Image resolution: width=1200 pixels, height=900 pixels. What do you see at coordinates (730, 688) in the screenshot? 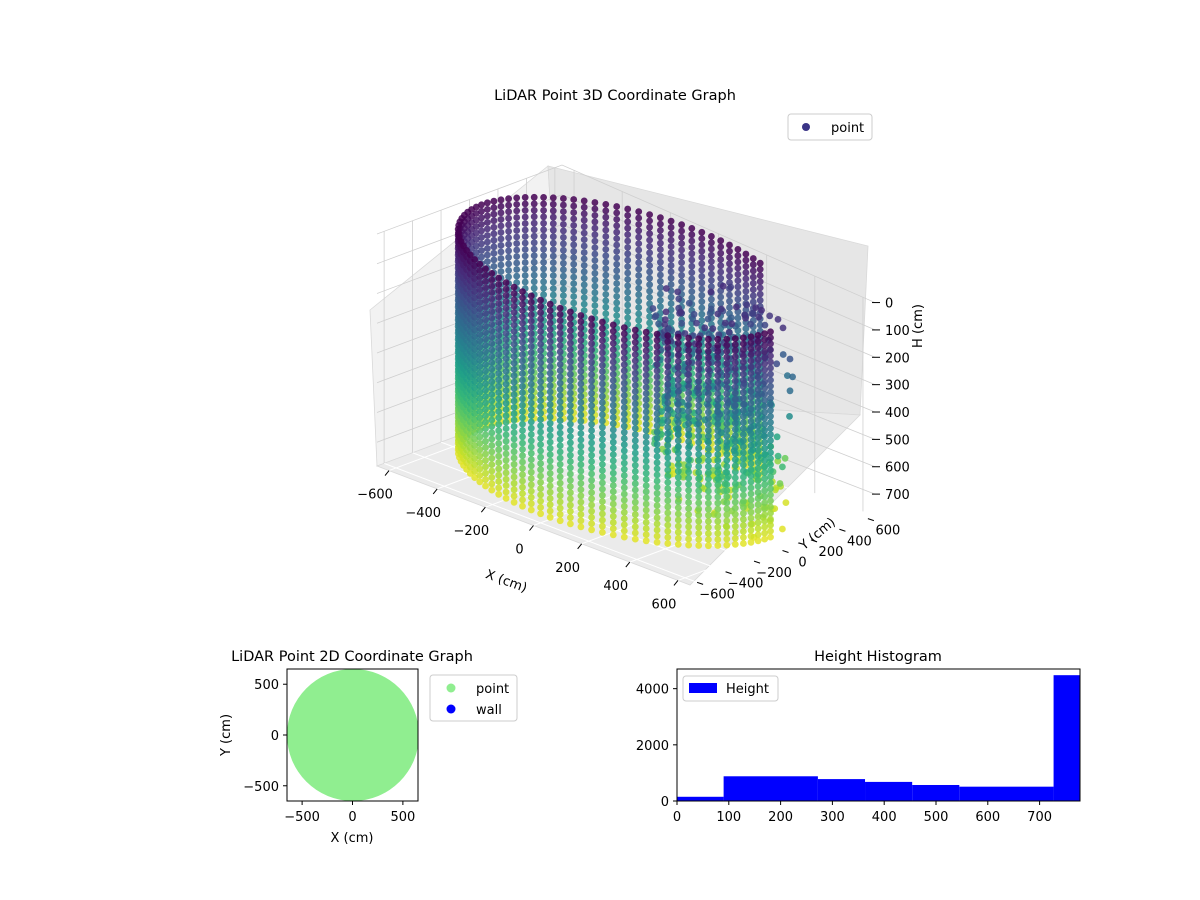
I see `legend-hist: Height` at bounding box center [730, 688].